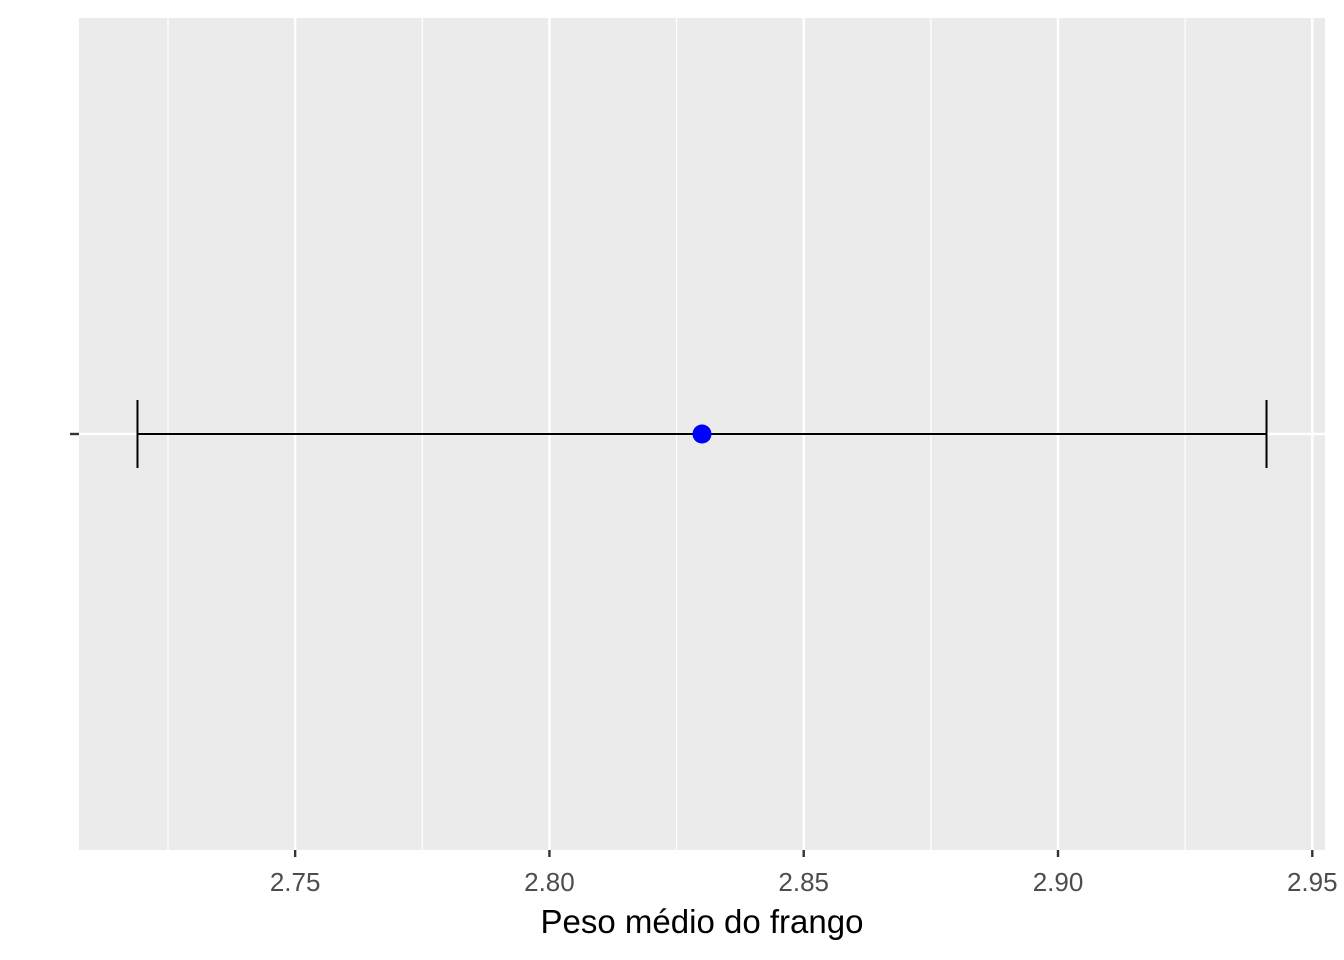  Describe the element at coordinates (549, 882) in the screenshot. I see `x-tick-label: 2.80` at that location.